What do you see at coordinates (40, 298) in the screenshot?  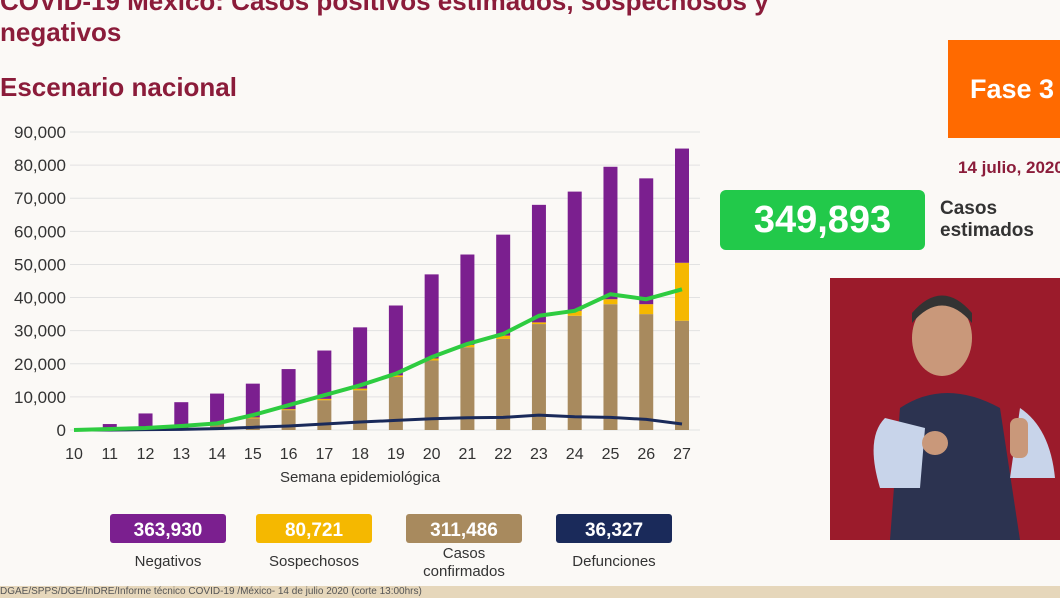 I see `y-tick-label: 40,000` at bounding box center [40, 298].